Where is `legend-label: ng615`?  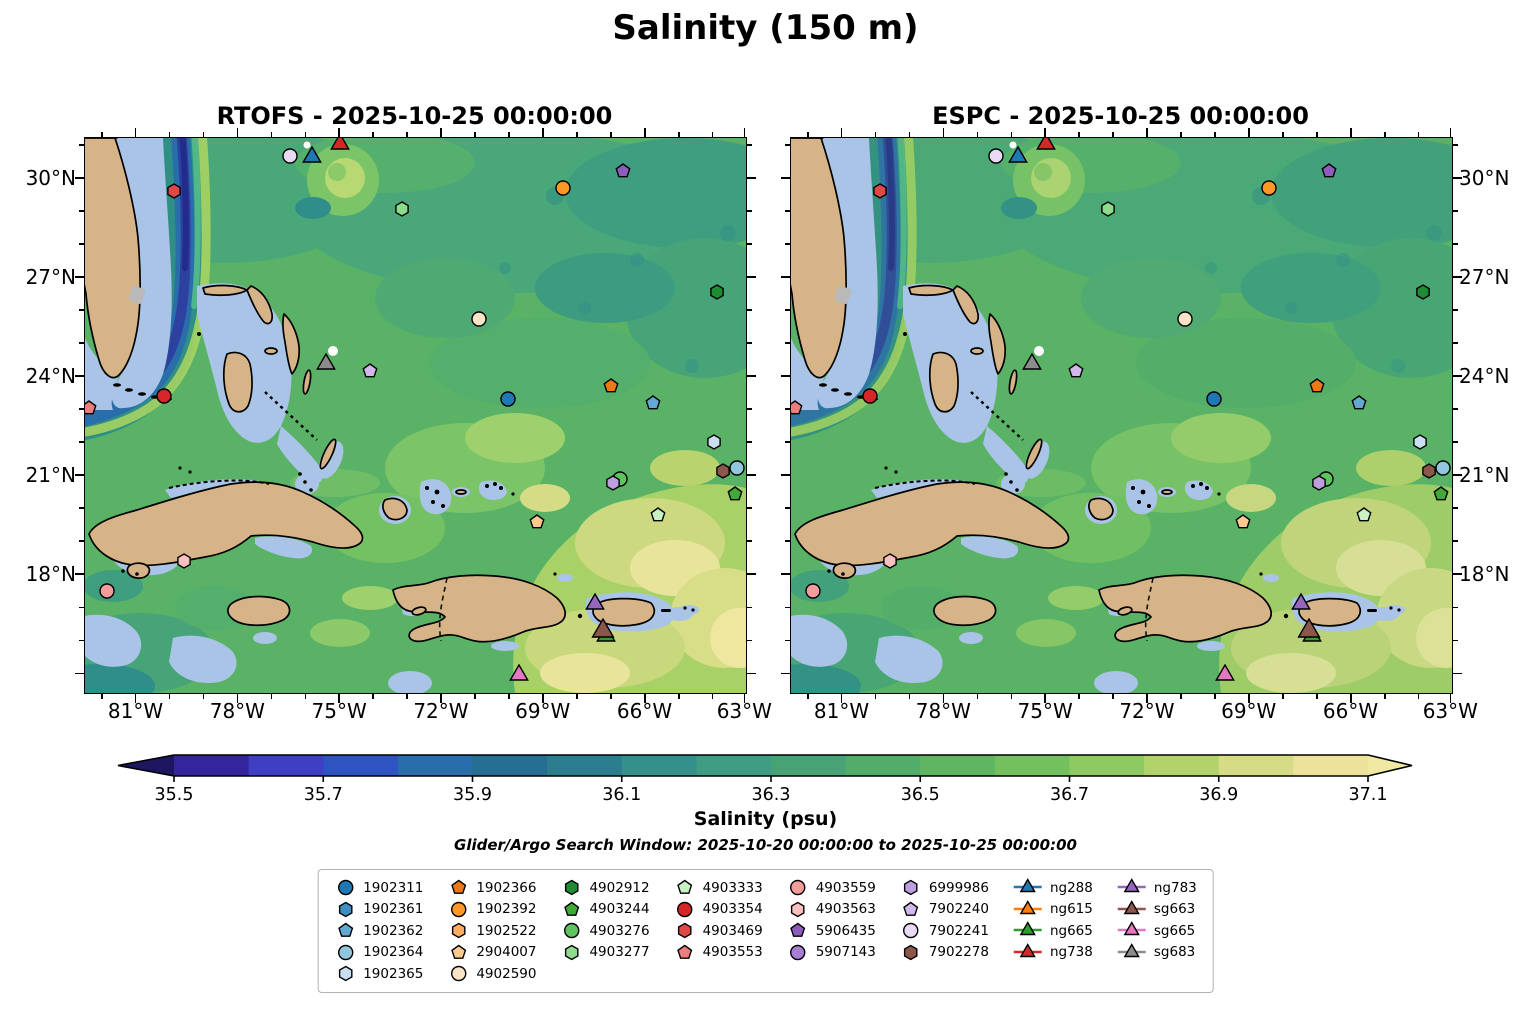 legend-label: ng615 is located at coordinates (1071, 909).